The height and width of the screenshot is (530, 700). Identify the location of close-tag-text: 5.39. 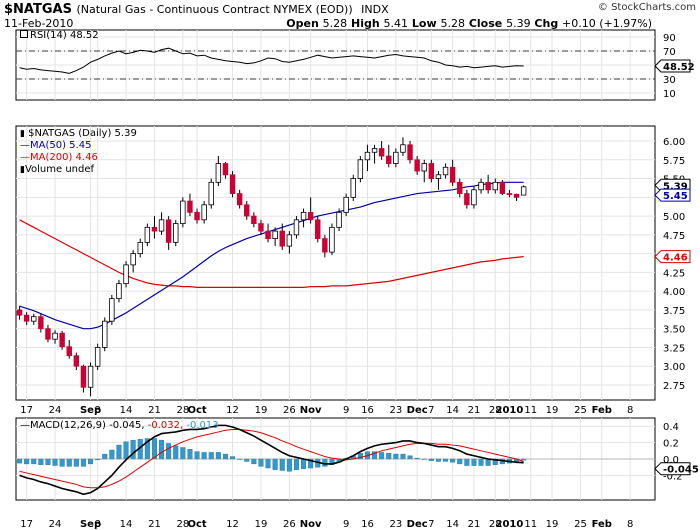
(675, 186).